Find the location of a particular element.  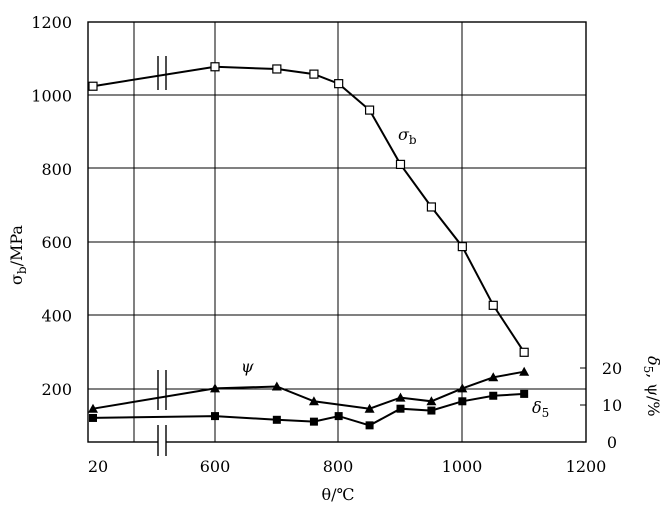

delta-5-label: δ5 is located at coordinates (540, 409).